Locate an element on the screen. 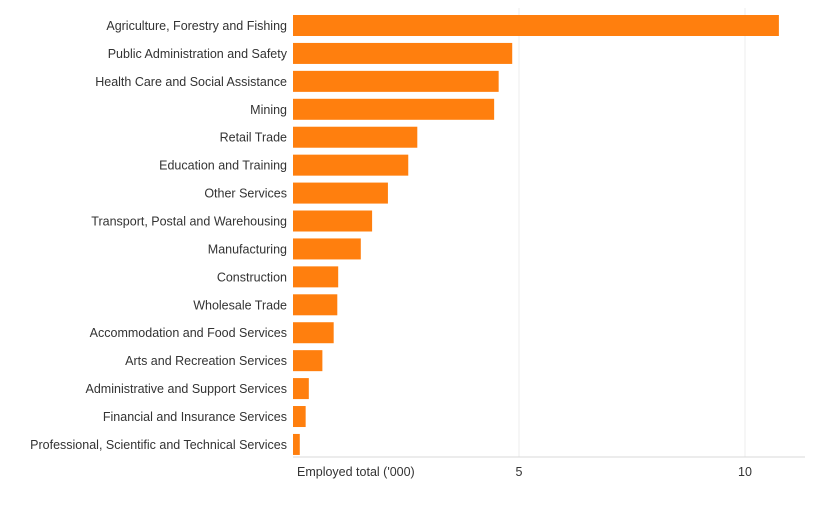  category-label: Retail Trade is located at coordinates (253, 138).